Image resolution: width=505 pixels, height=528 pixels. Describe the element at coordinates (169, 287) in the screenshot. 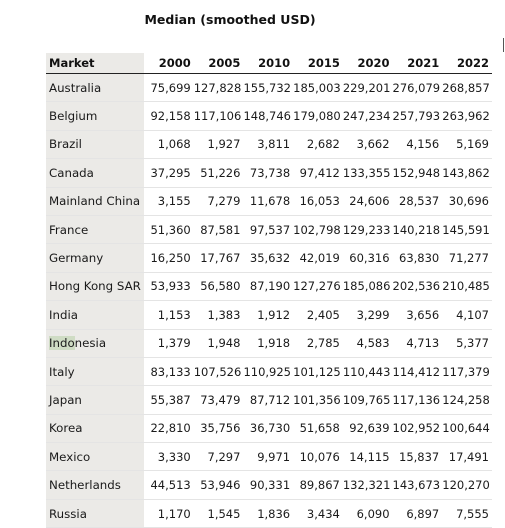

I see `value-cell: 53,933` at that location.